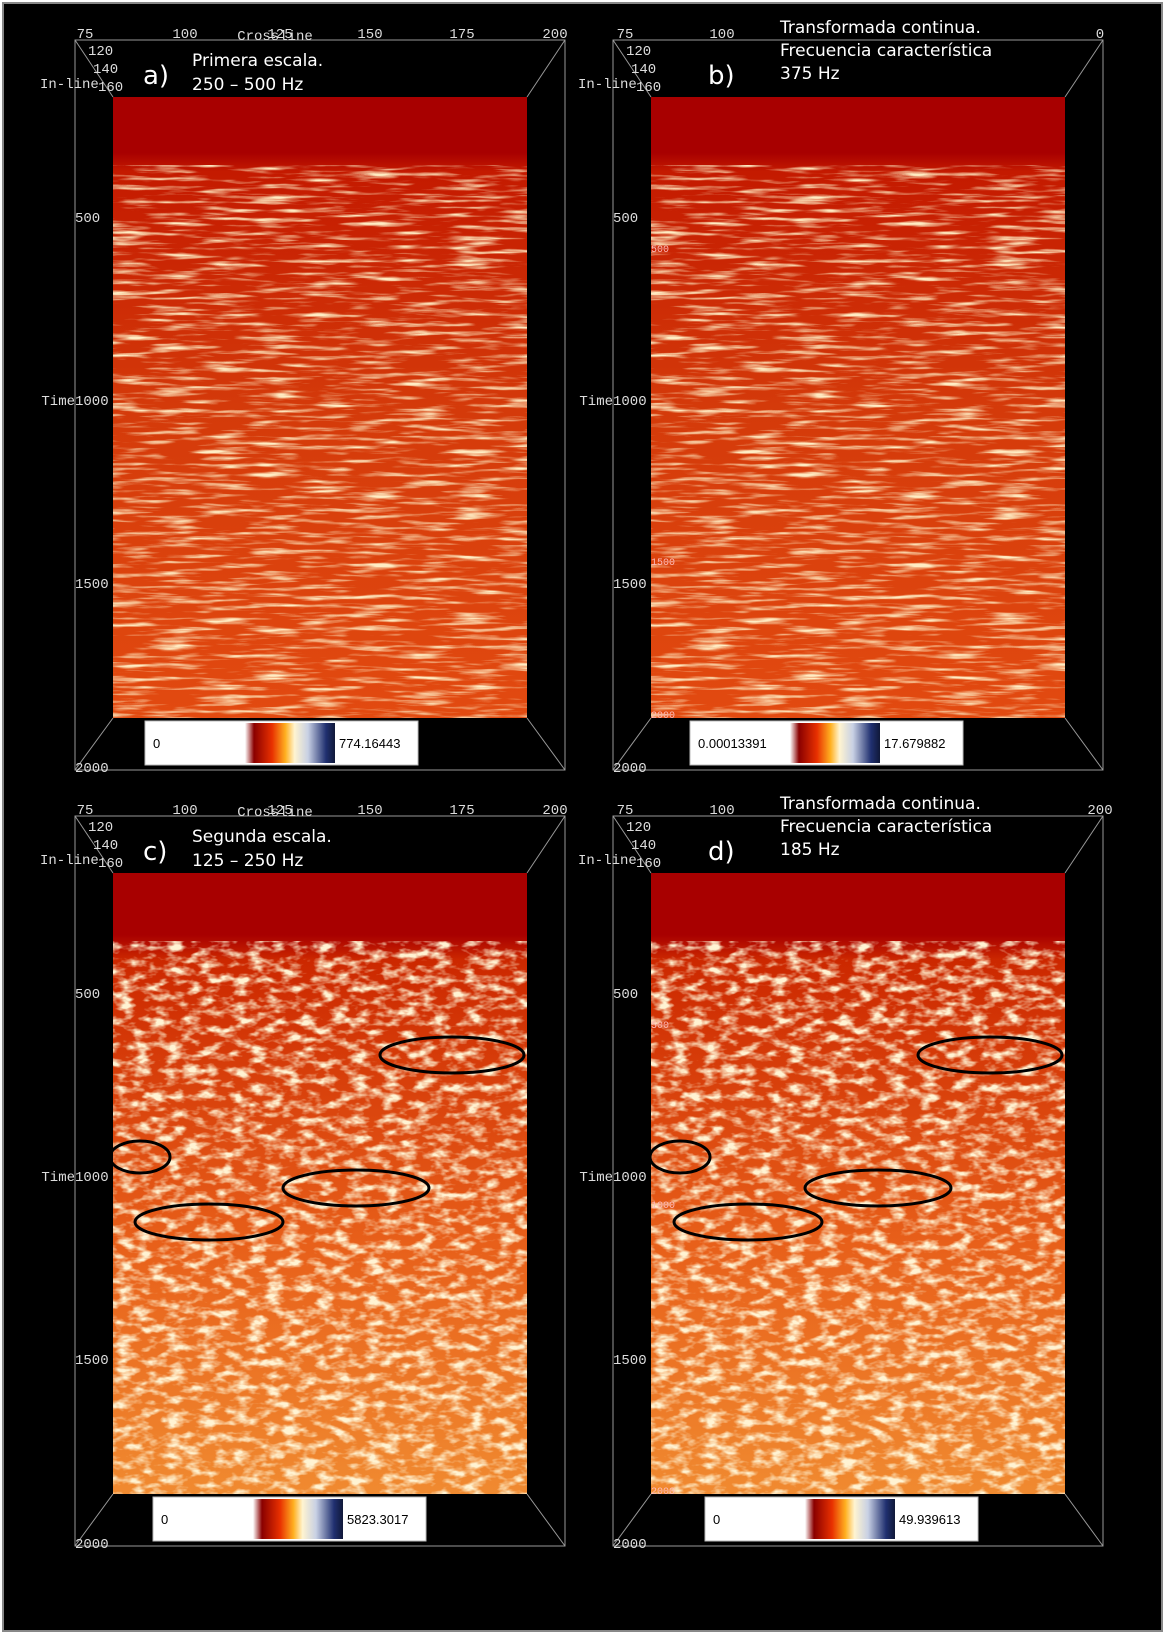 The height and width of the screenshot is (1634, 1167). I want to click on crossline-tick: 0, so click(1100, 35).